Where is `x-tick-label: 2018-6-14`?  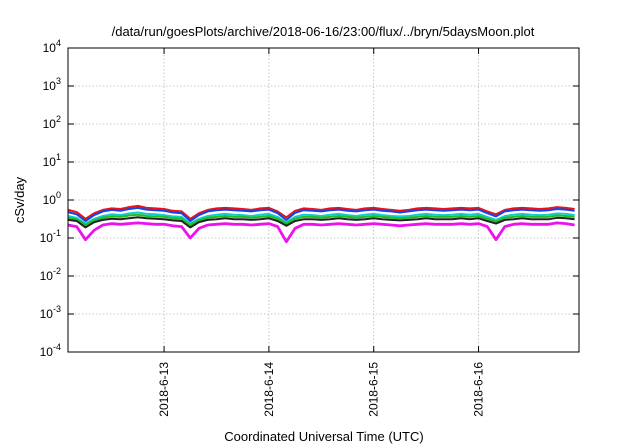
x-tick-label: 2018-6-14 is located at coordinates (269, 389).